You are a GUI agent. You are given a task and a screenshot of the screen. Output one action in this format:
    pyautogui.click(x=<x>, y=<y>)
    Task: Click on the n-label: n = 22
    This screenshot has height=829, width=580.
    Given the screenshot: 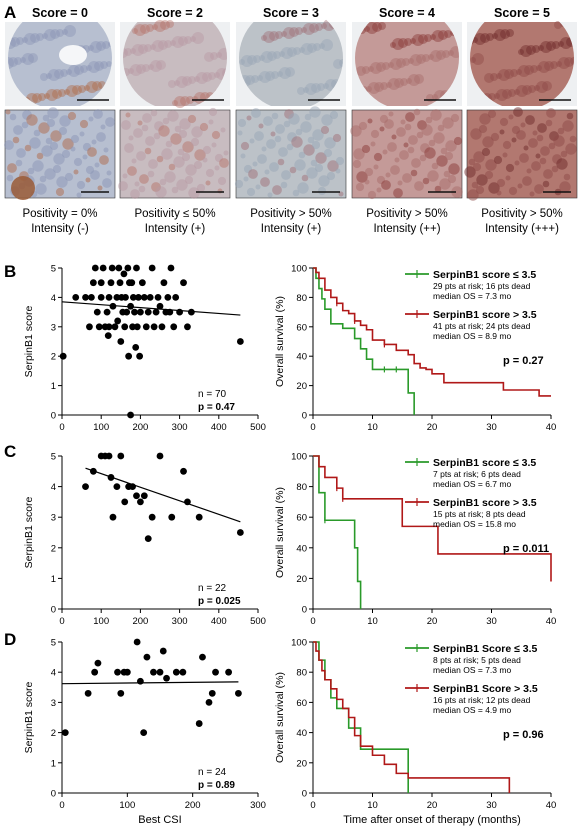 What is the action you would take?
    pyautogui.click(x=212, y=588)
    